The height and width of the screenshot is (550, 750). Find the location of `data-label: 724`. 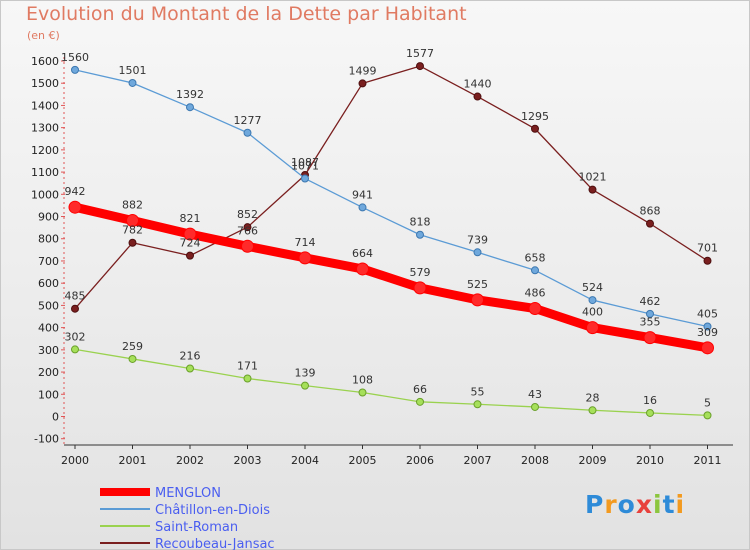

data-label: 724 is located at coordinates (190, 243).